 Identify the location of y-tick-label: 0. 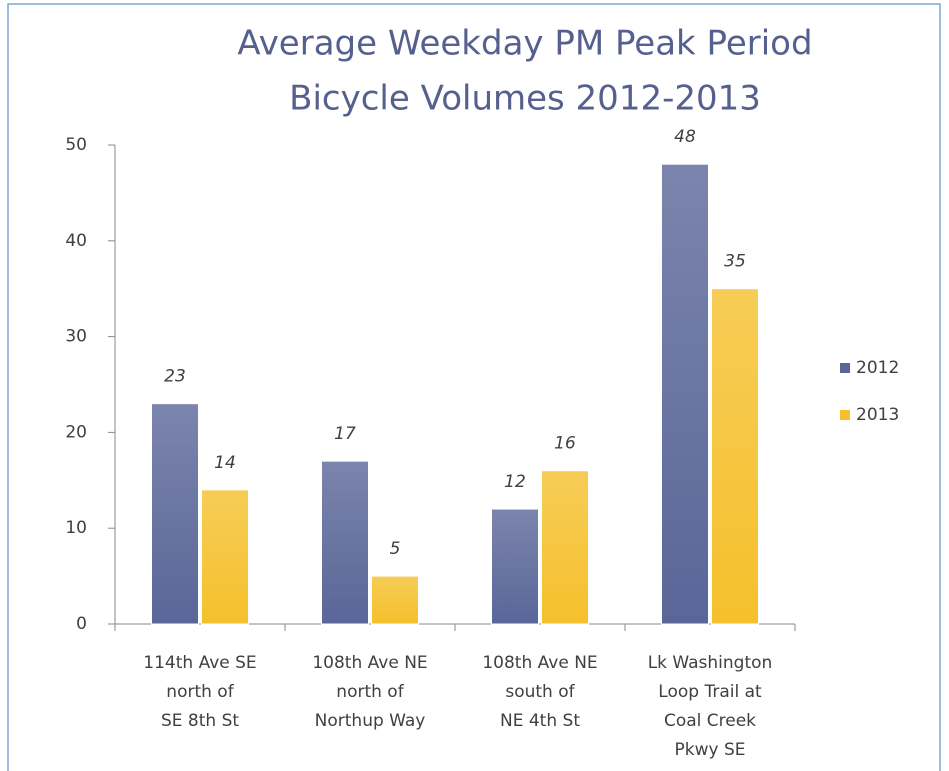
(81, 624).